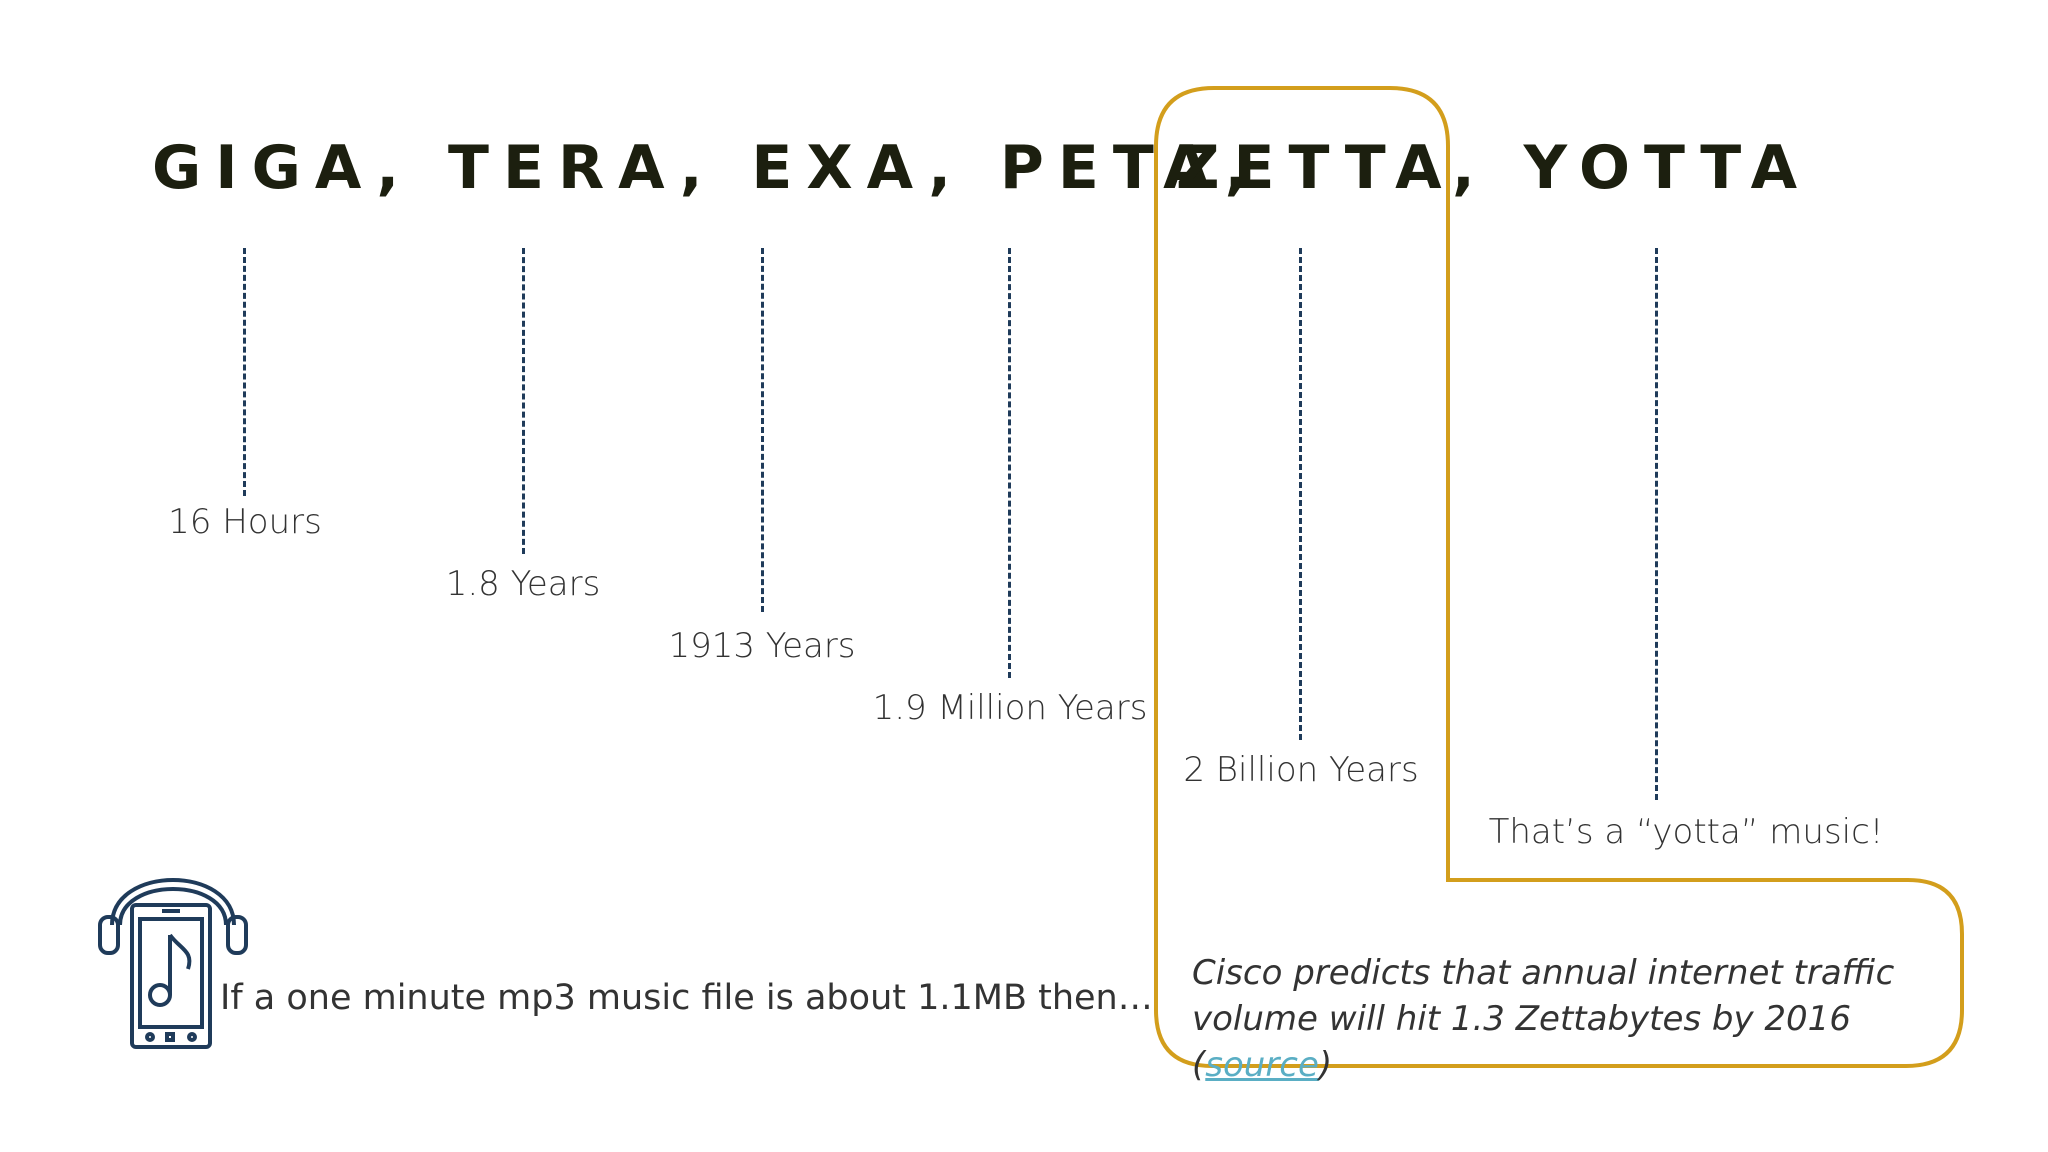 This screenshot has height=1152, width=2048. I want to click on heading-prefixes-pre: GIGA, TERA, EXA, PETA,, so click(707, 168).